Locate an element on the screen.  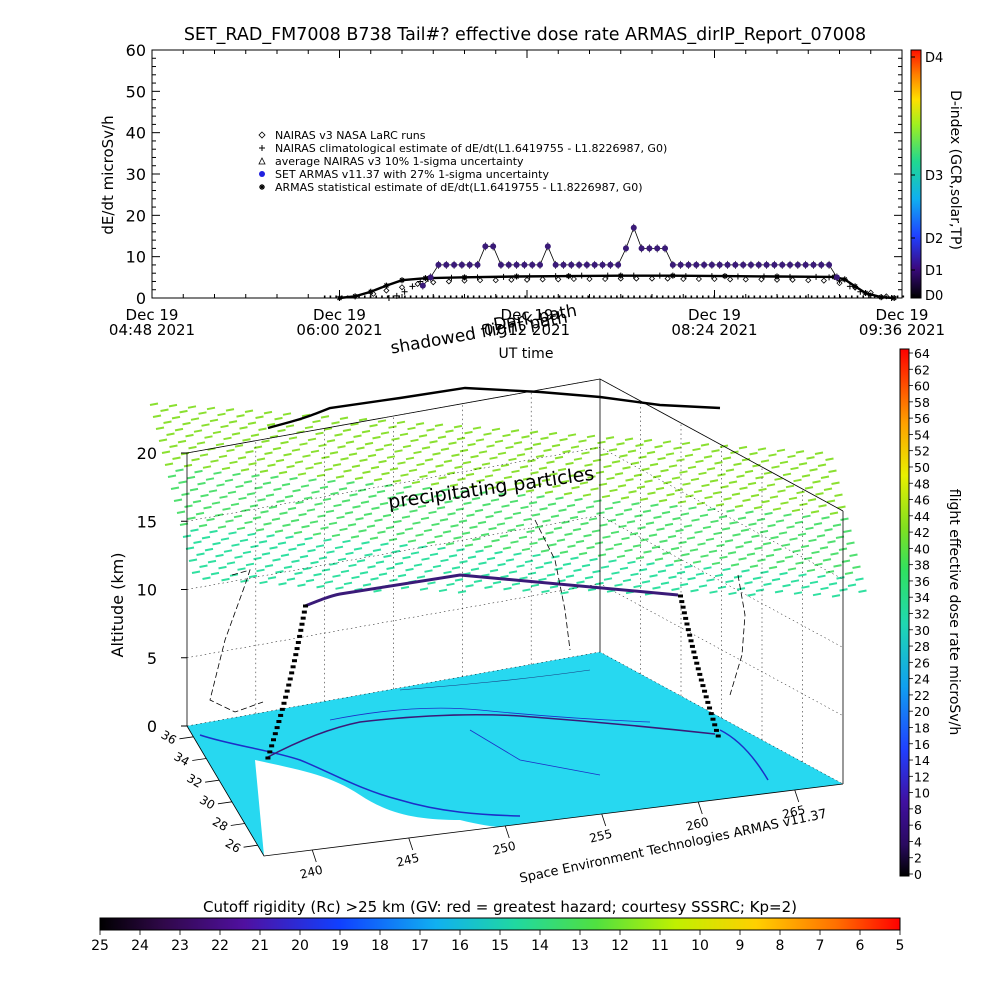
y-tick-label: 0 is located at coordinates (141, 298).